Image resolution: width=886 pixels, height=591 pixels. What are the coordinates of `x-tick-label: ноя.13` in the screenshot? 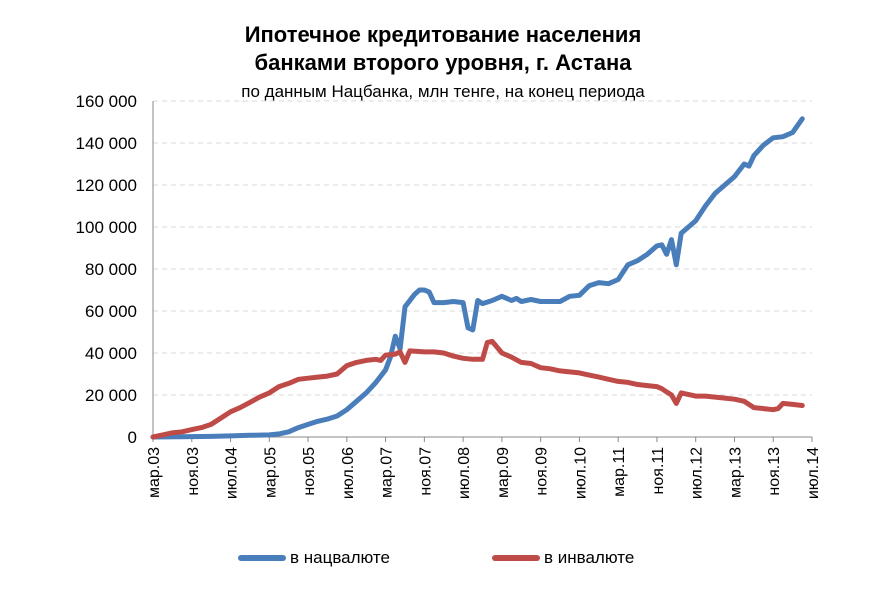 It's located at (774, 471).